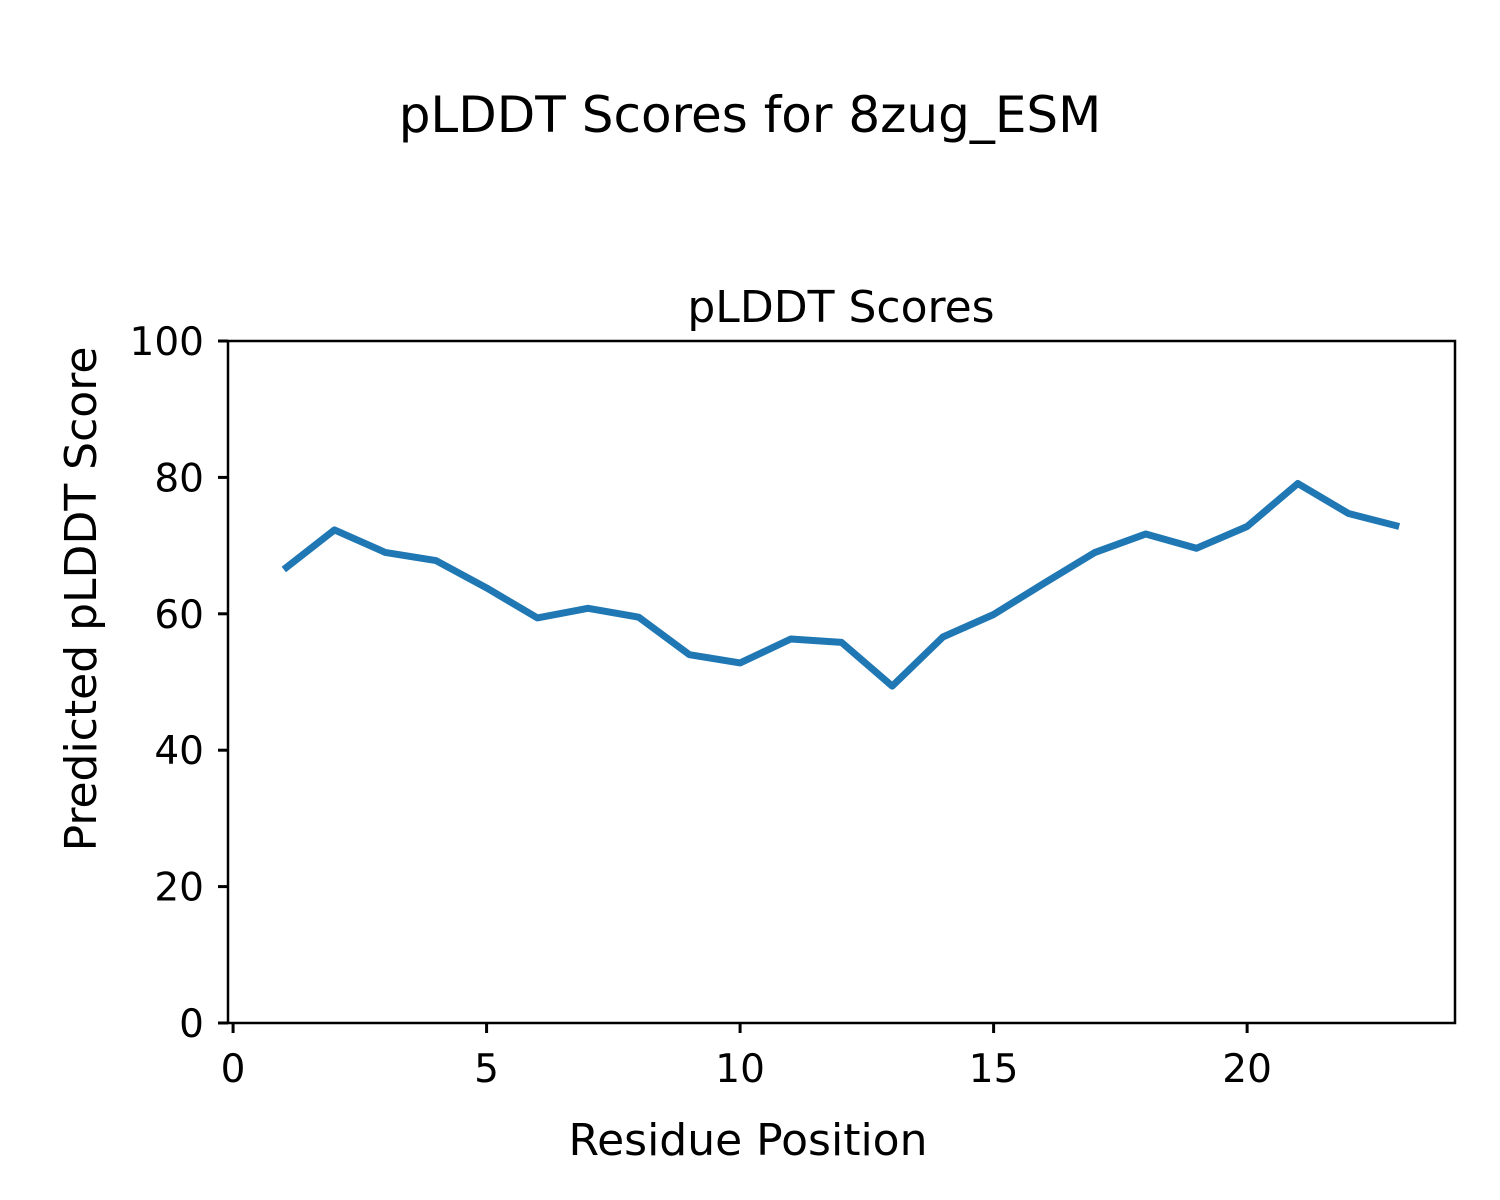 This screenshot has height=1200, width=1500. I want to click on x-tick-label: 15, so click(994, 1069).